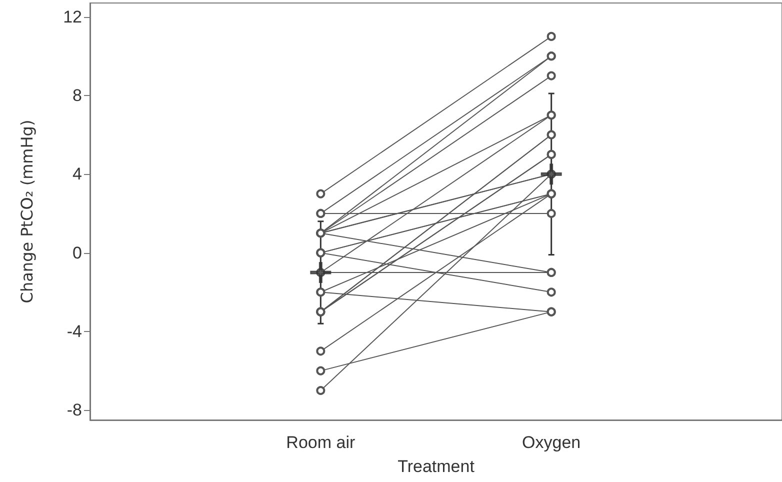 This screenshot has height=482, width=782. Describe the element at coordinates (436, 466) in the screenshot. I see `x-axis-title: Treatment` at that location.